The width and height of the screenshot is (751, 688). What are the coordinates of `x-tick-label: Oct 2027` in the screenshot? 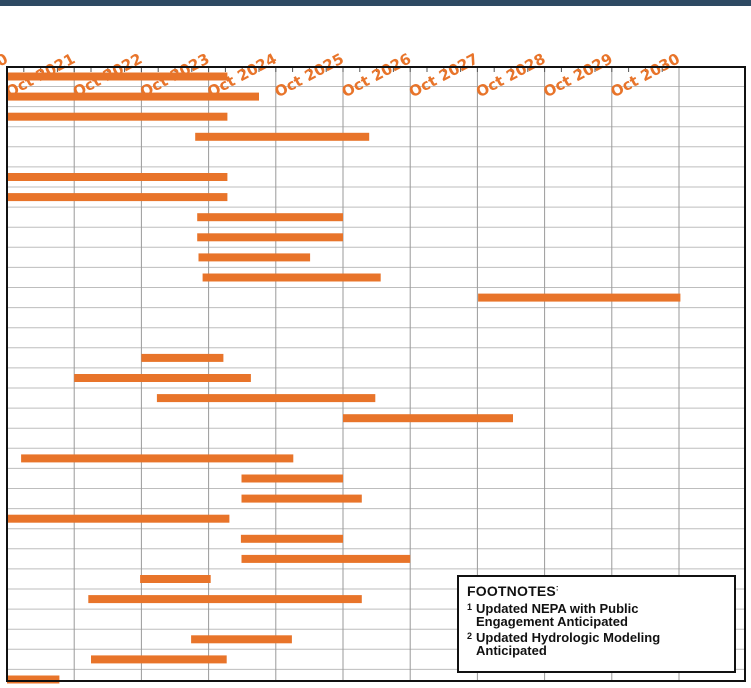 It's located at (443, 75).